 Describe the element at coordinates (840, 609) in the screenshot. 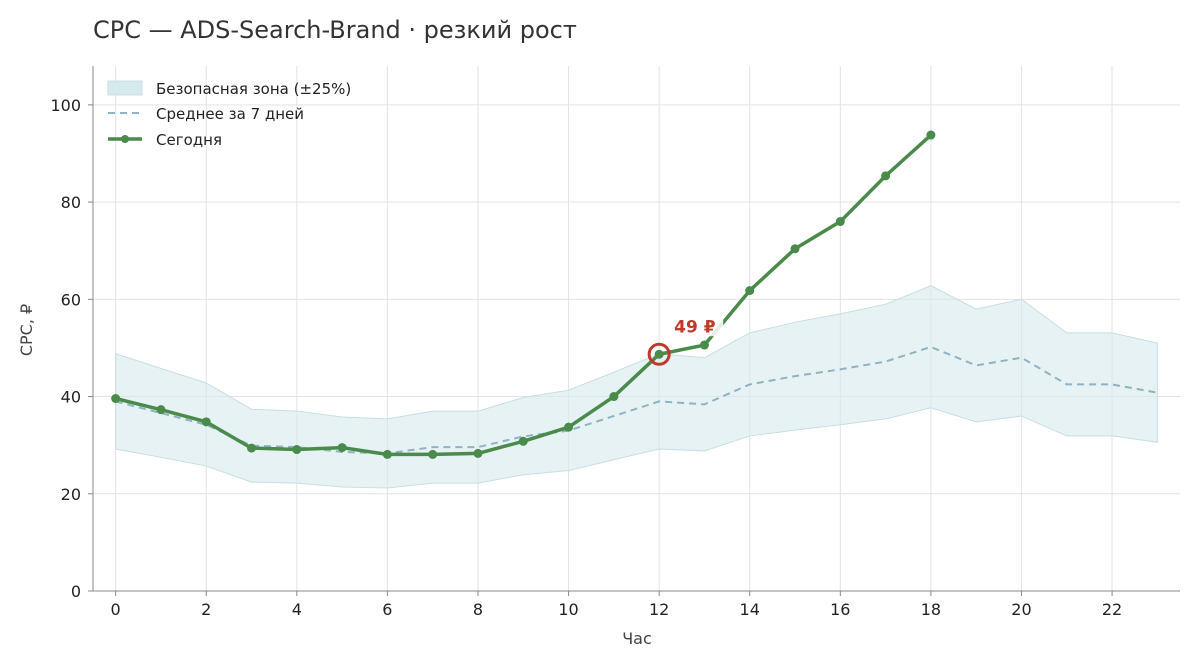

I see `x-tick-label-16: 16` at that location.